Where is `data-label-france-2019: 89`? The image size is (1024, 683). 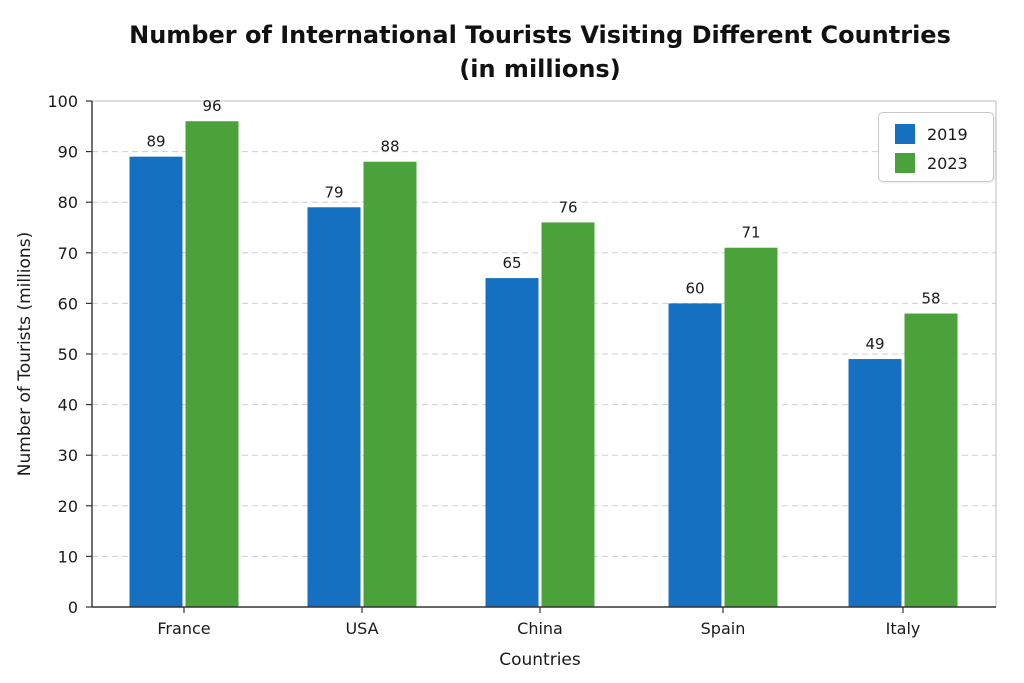 data-label-france-2019: 89 is located at coordinates (155, 142).